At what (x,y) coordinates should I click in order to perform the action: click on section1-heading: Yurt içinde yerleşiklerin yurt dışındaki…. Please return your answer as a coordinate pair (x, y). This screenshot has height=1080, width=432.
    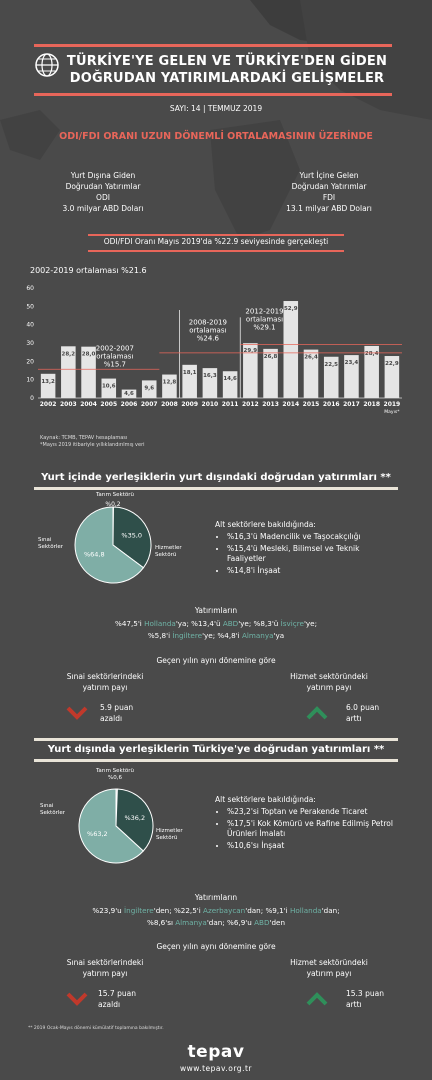
    Looking at the image, I should click on (216, 477).